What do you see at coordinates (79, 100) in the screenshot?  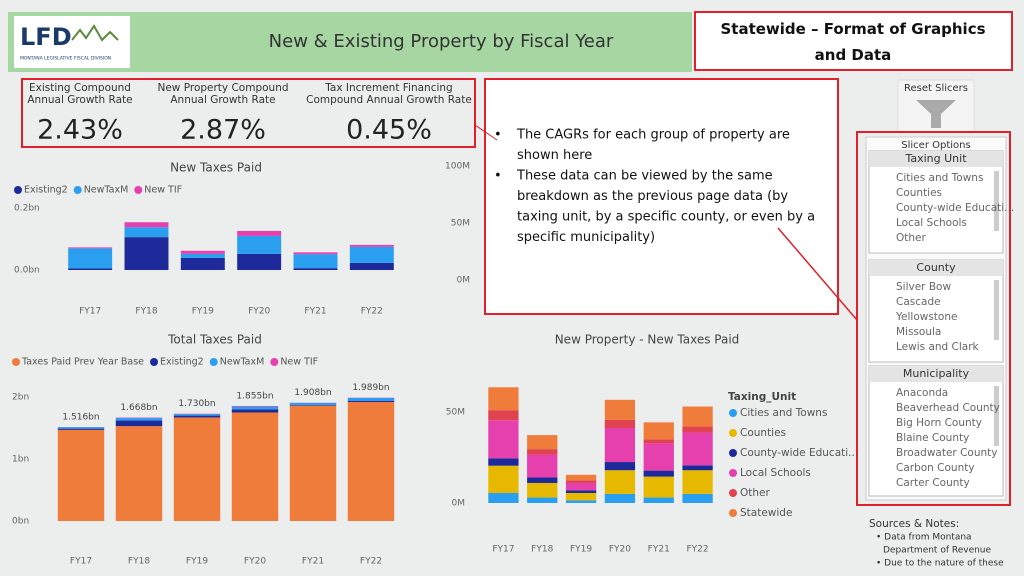 I see `kpi-label: Annual Growth Rate` at bounding box center [79, 100].